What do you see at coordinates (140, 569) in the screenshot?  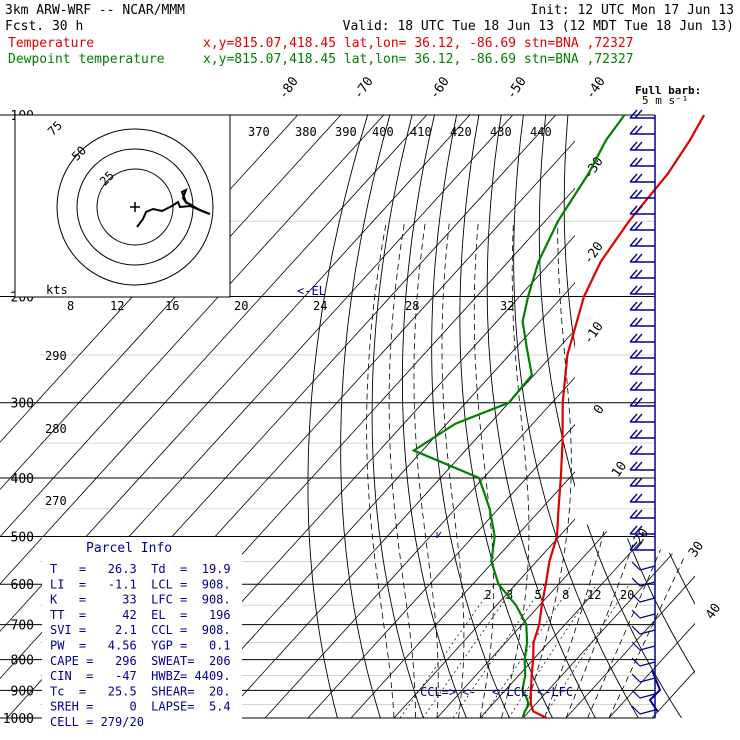 I see `parcel-info-row: T = 26.3 Td = 19.9` at bounding box center [140, 569].